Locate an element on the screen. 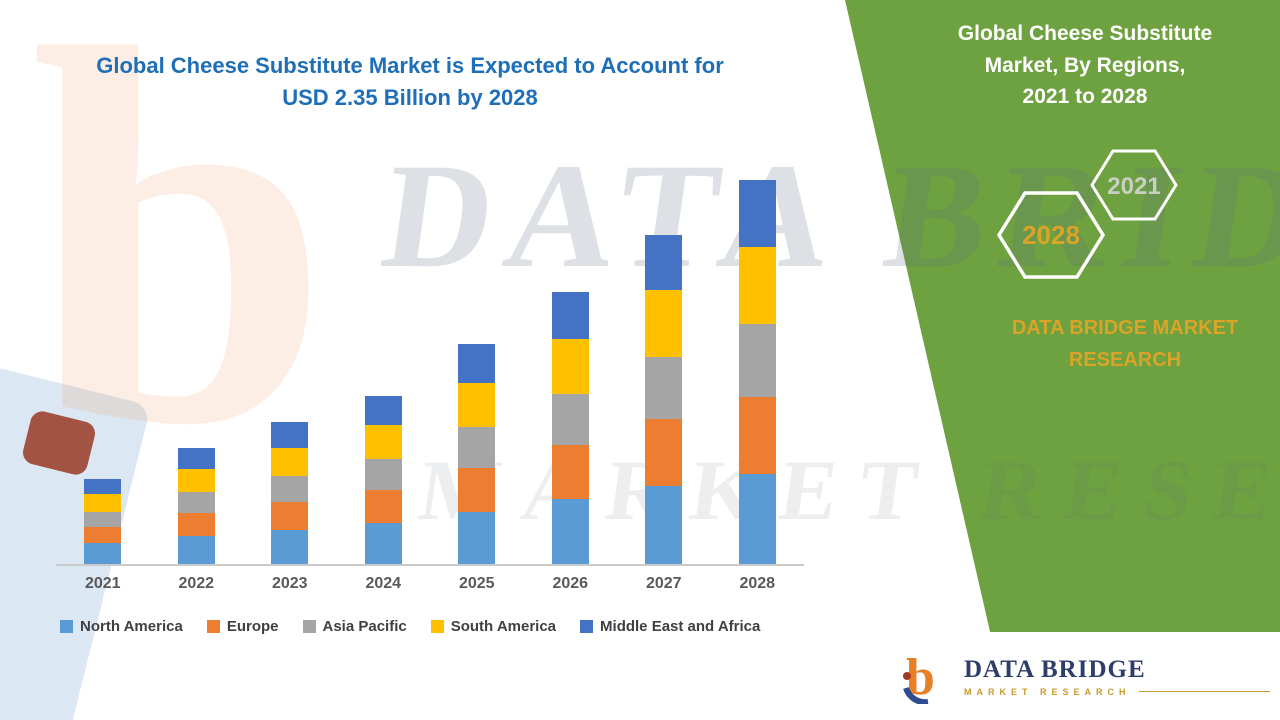 The image size is (1280, 720). hexagon-2021-outline is located at coordinates (1134, 185).